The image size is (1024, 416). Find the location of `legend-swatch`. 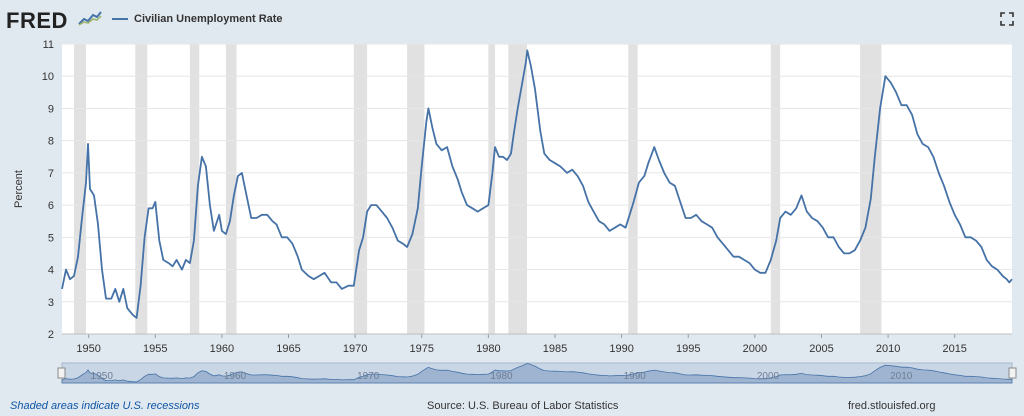

legend-swatch is located at coordinates (120, 19).